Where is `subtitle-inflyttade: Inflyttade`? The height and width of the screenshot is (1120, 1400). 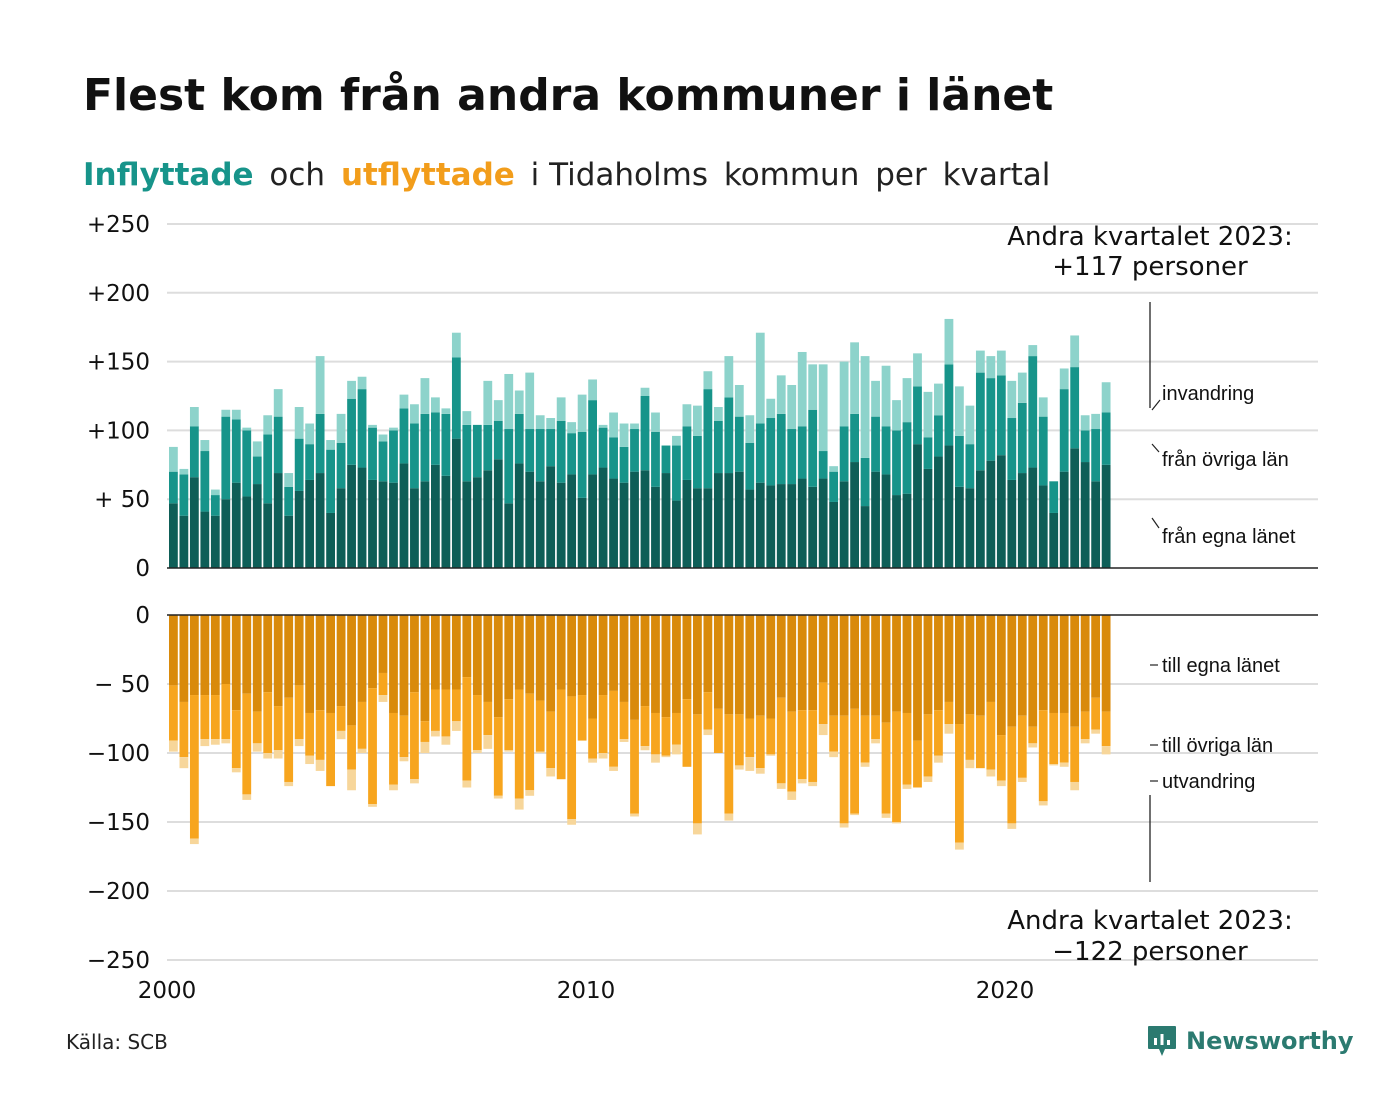 subtitle-inflyttade: Inflyttade is located at coordinates (168, 175).